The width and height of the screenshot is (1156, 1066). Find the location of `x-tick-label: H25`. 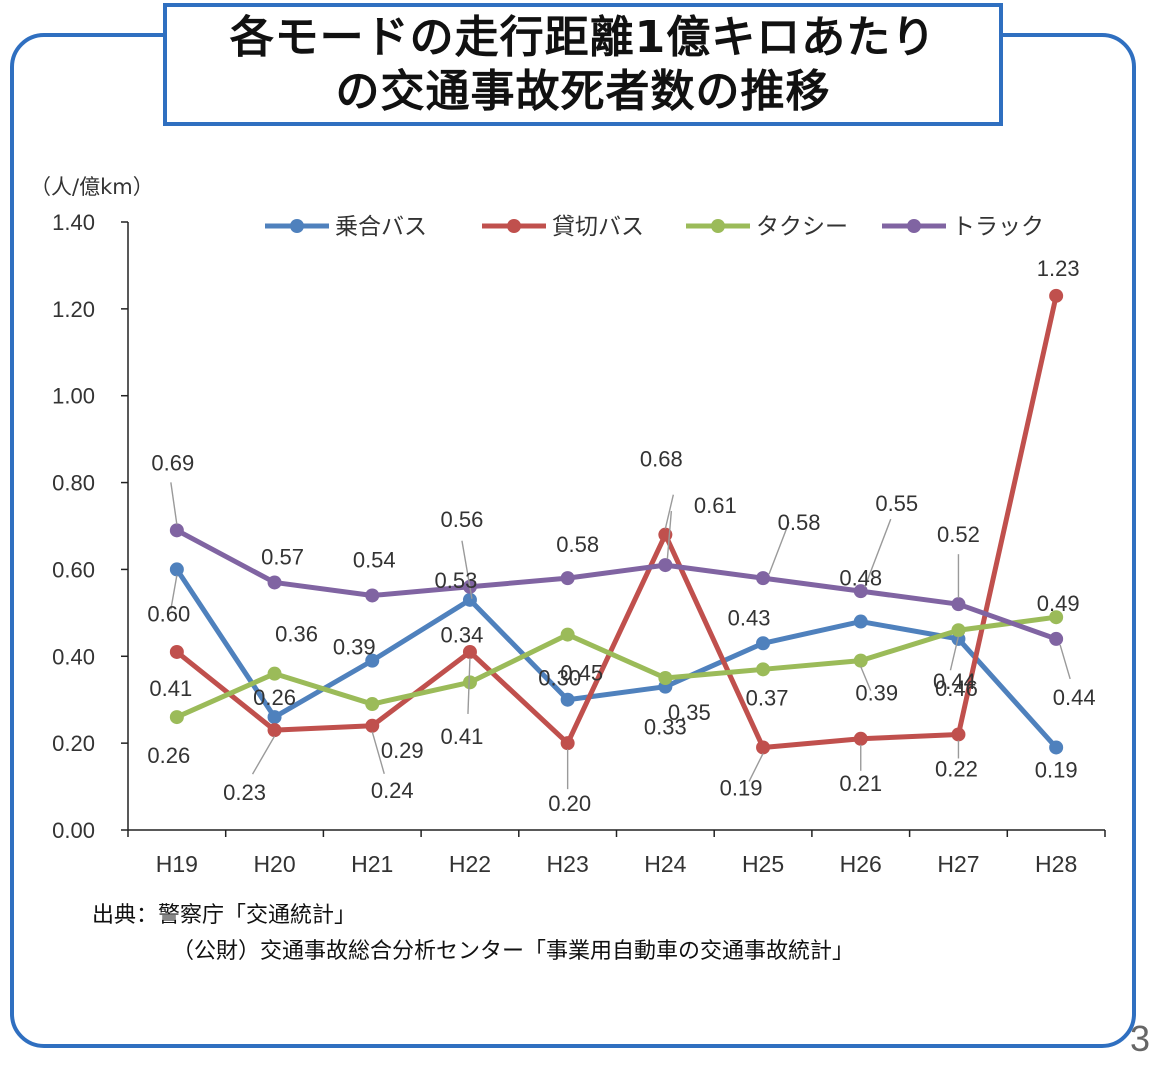

x-tick-label: H25 is located at coordinates (763, 864).